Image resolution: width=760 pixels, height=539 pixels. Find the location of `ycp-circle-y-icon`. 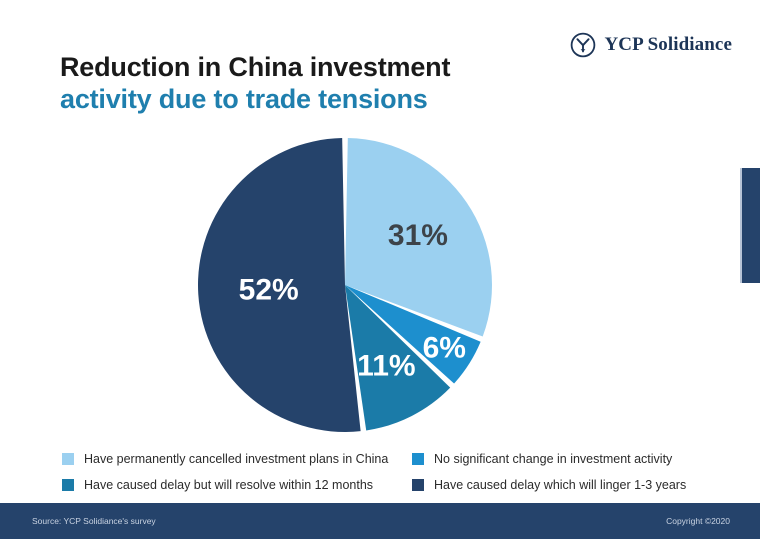

ycp-circle-y-icon is located at coordinates (583, 45).